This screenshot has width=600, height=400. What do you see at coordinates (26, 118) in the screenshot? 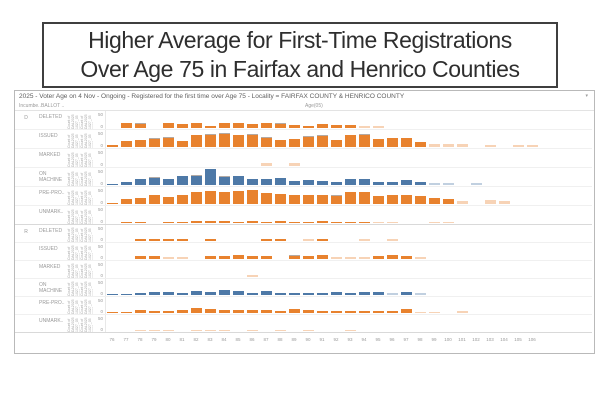
I see `incumbent-label: D` at bounding box center [26, 118].